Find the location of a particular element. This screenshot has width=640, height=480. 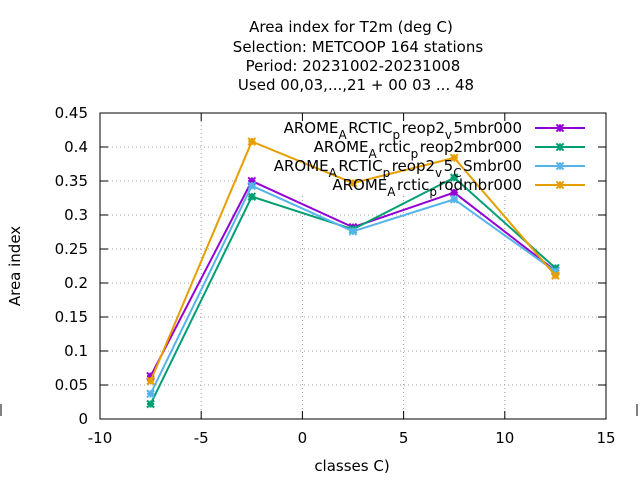

title-line-1: Area index for T2m (deg C) is located at coordinates (351, 27).